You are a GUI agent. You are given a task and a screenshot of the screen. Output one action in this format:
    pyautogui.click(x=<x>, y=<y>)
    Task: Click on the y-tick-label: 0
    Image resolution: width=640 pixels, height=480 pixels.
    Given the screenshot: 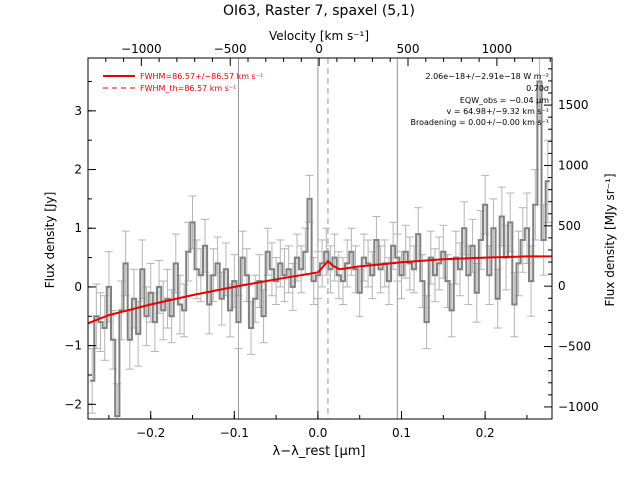 What is the action you would take?
    pyautogui.click(x=78, y=287)
    